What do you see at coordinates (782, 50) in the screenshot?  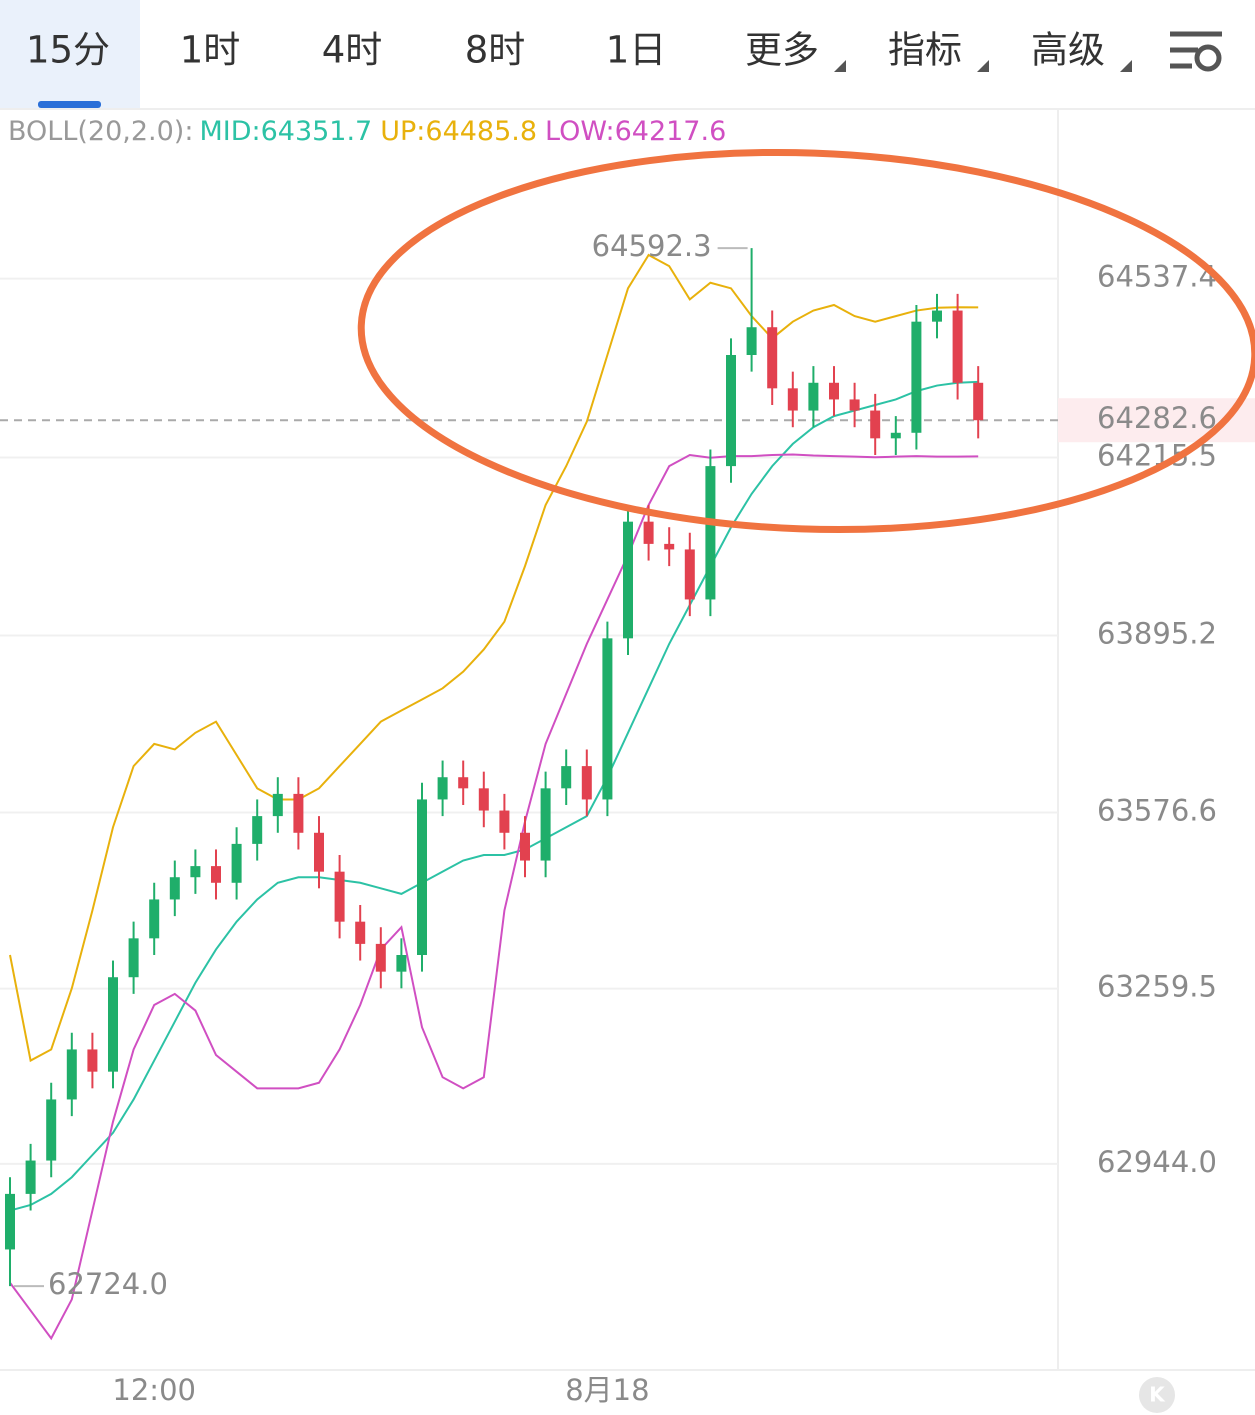 I see `tab: 更多` at bounding box center [782, 50].